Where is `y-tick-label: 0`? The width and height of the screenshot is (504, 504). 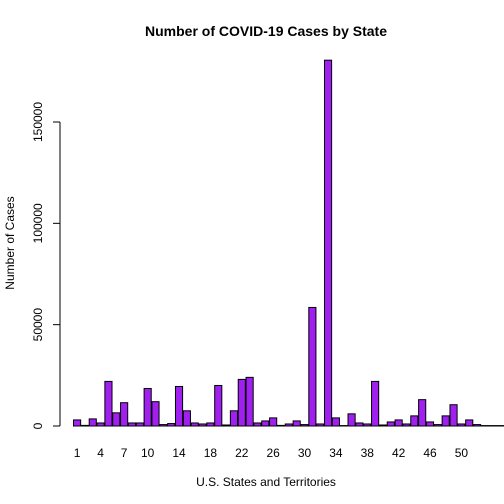
y-tick-label: 0 is located at coordinates (38, 425).